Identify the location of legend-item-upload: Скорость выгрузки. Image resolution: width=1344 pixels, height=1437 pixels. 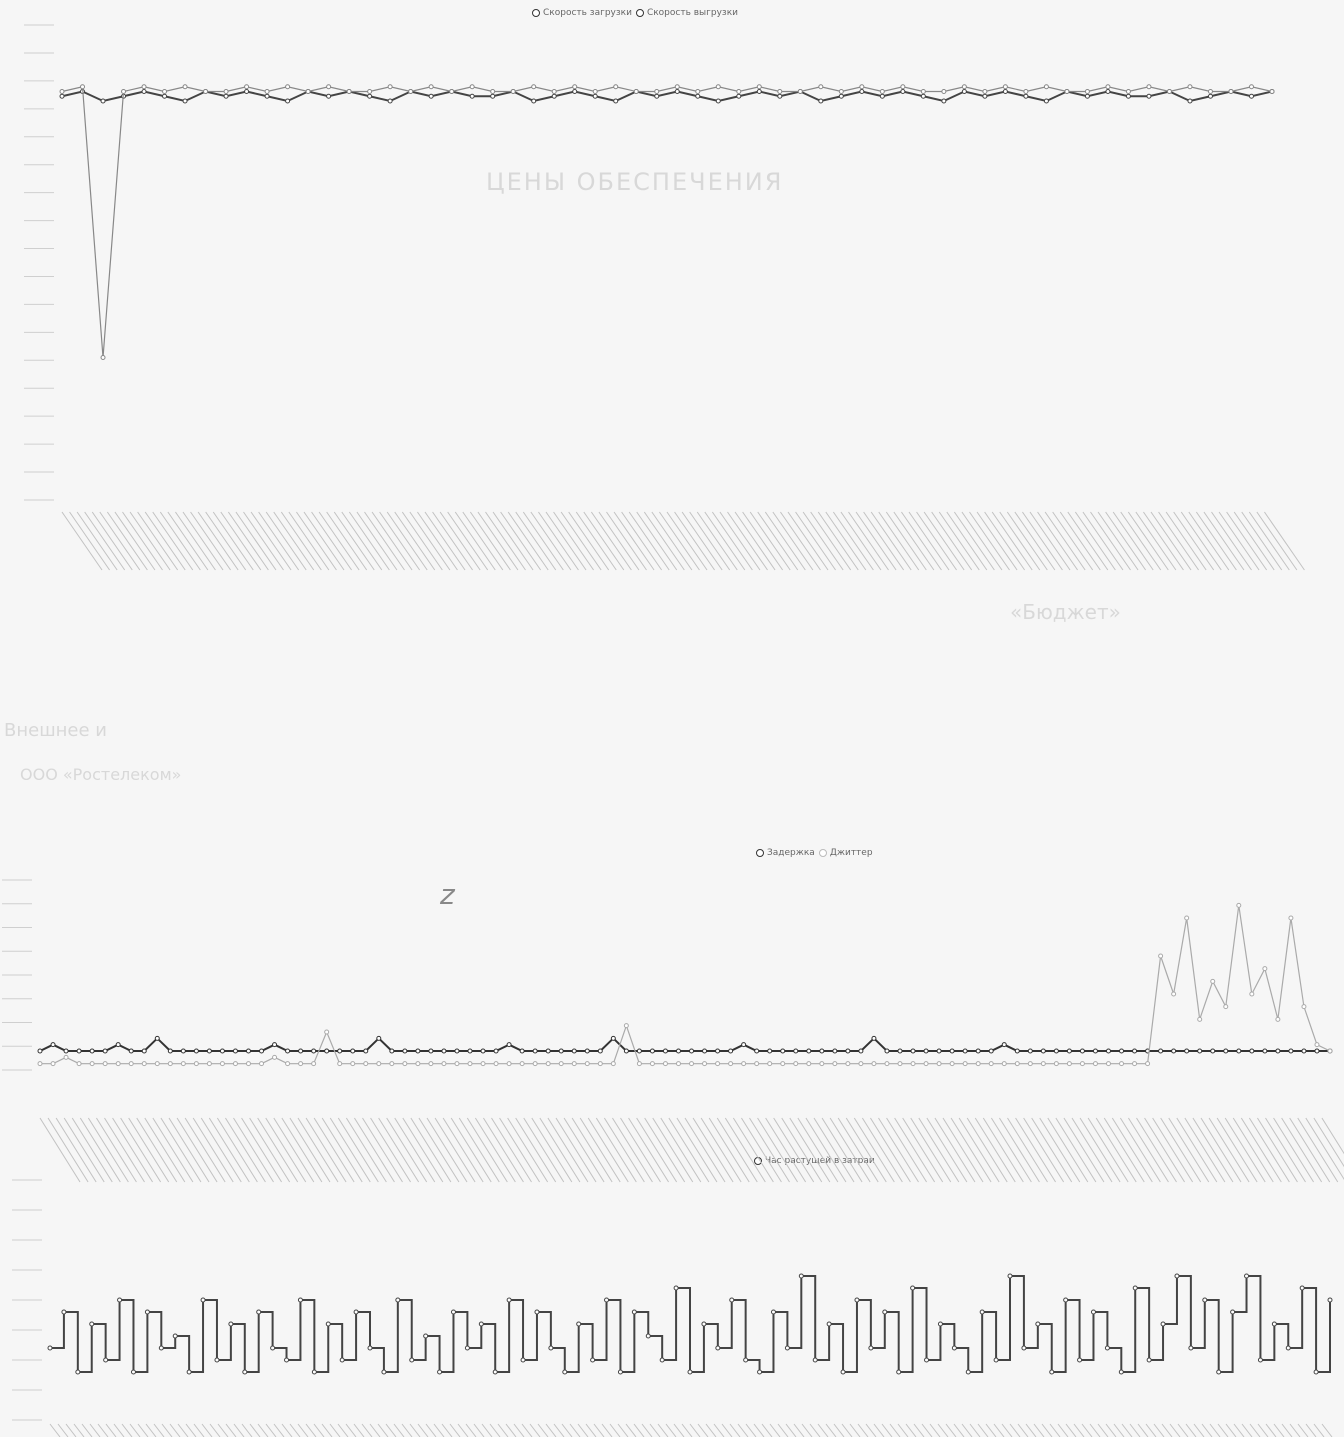
(686, 13).